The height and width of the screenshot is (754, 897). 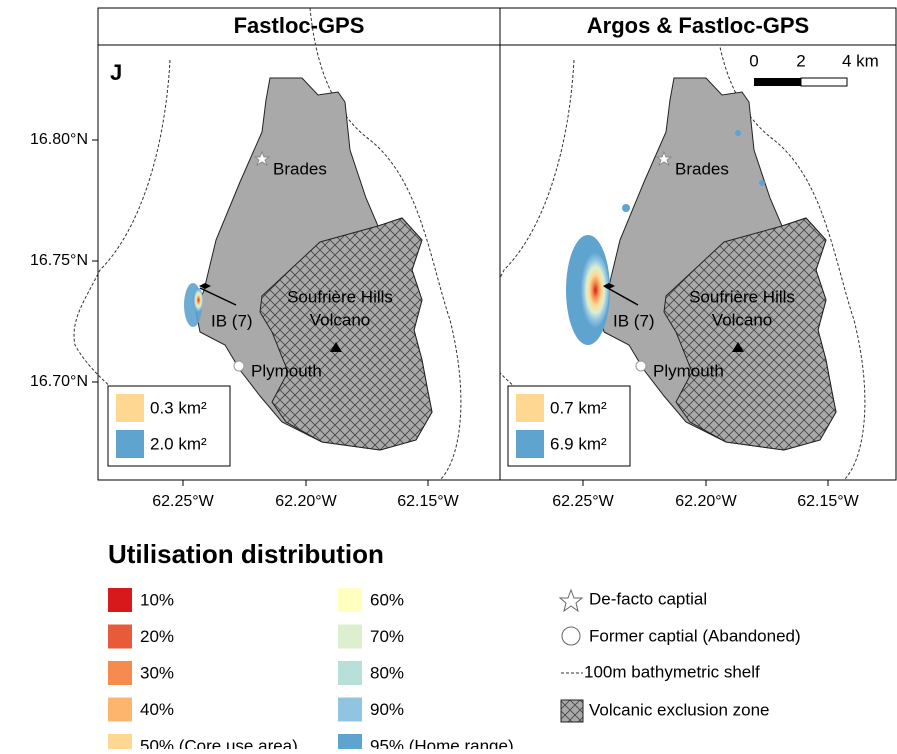 I want to click on legend-label: 80%, so click(x=387, y=672).